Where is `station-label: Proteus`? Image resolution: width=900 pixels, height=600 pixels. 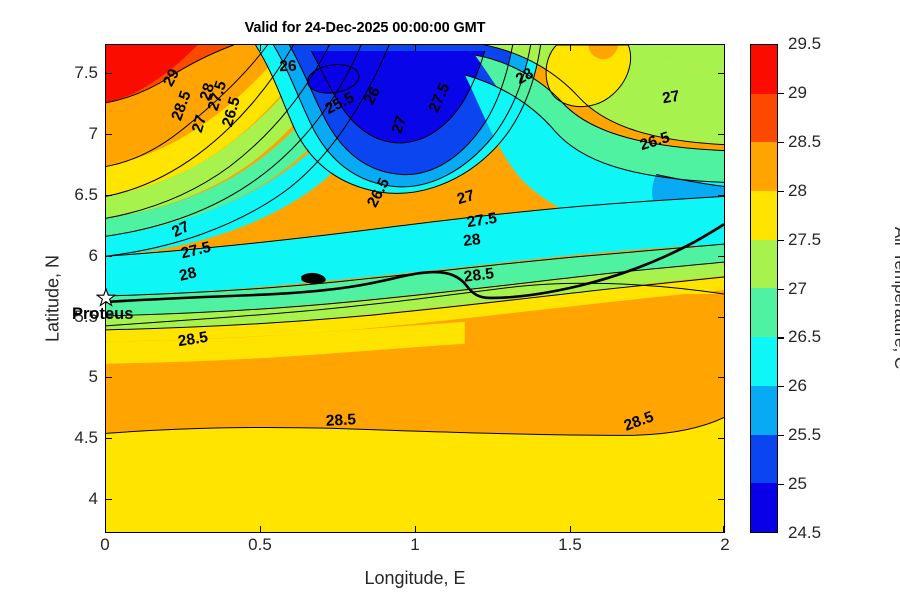
station-label: Proteus is located at coordinates (103, 314).